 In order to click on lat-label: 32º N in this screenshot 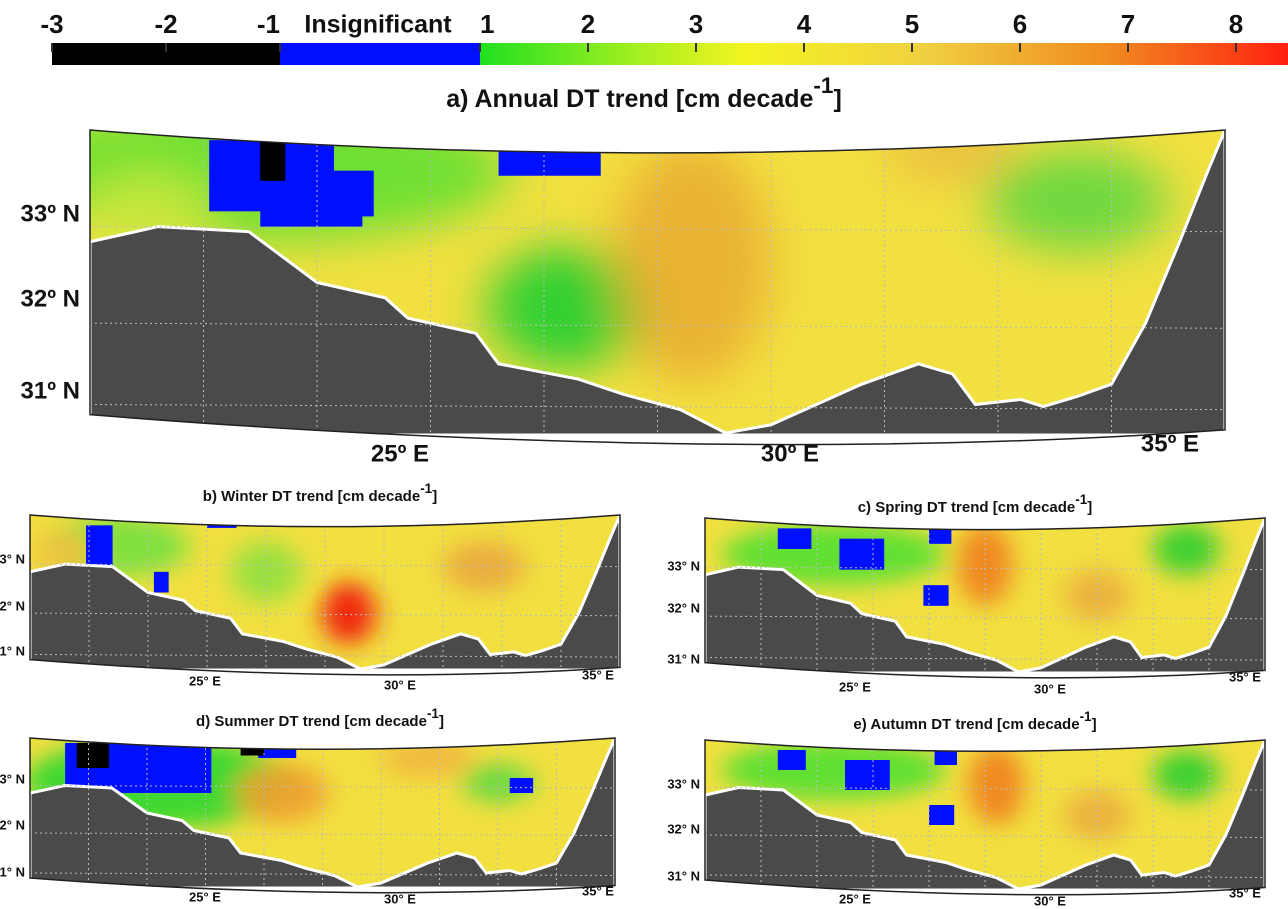, I will do `click(50, 298)`.